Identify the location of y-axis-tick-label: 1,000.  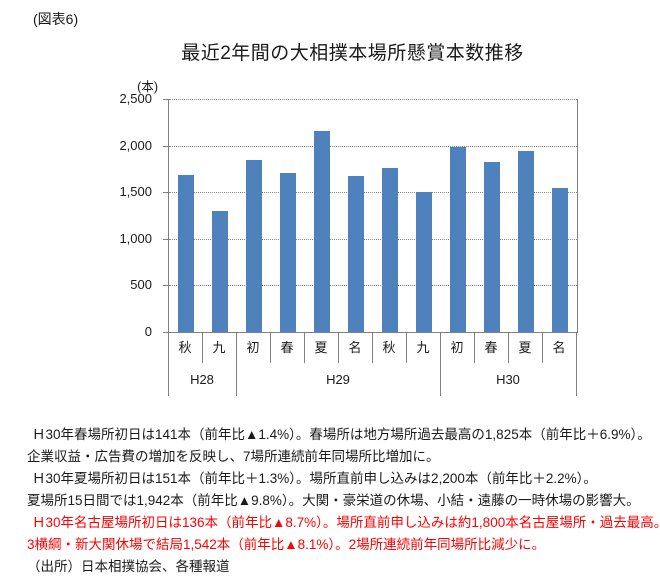
(135, 238).